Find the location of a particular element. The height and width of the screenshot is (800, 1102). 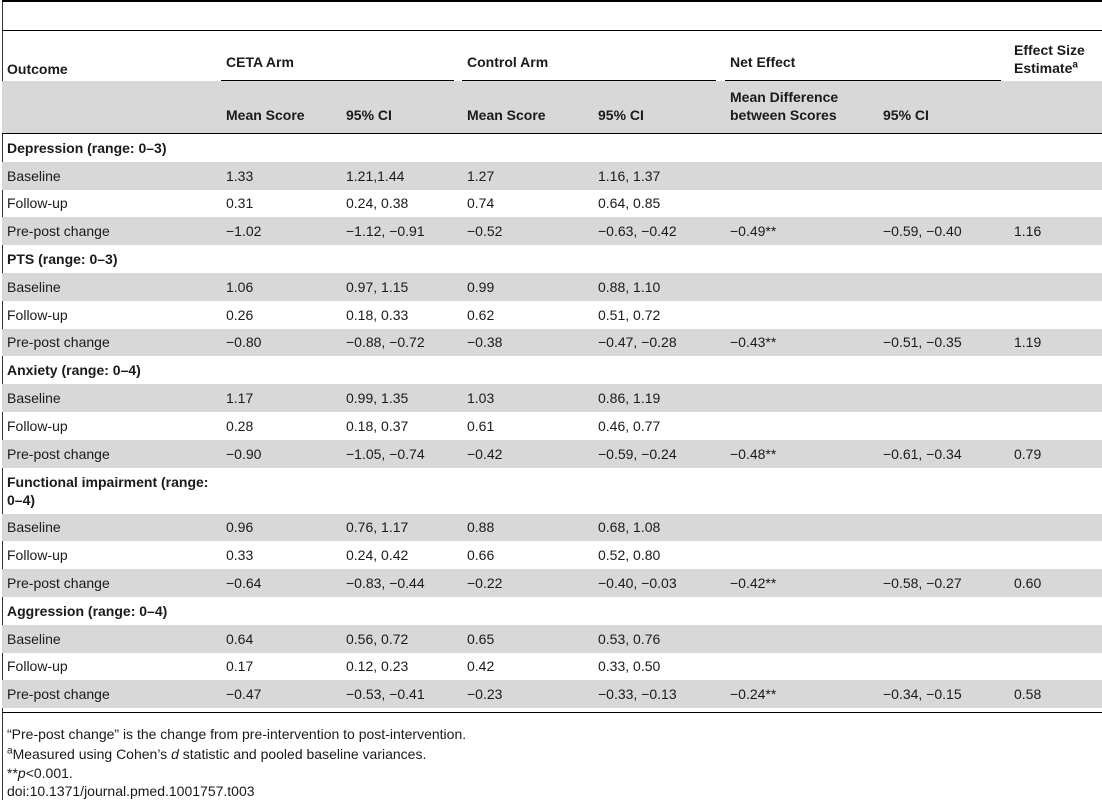

cell-control-ci: 0.88, 1.10 is located at coordinates (659, 286).